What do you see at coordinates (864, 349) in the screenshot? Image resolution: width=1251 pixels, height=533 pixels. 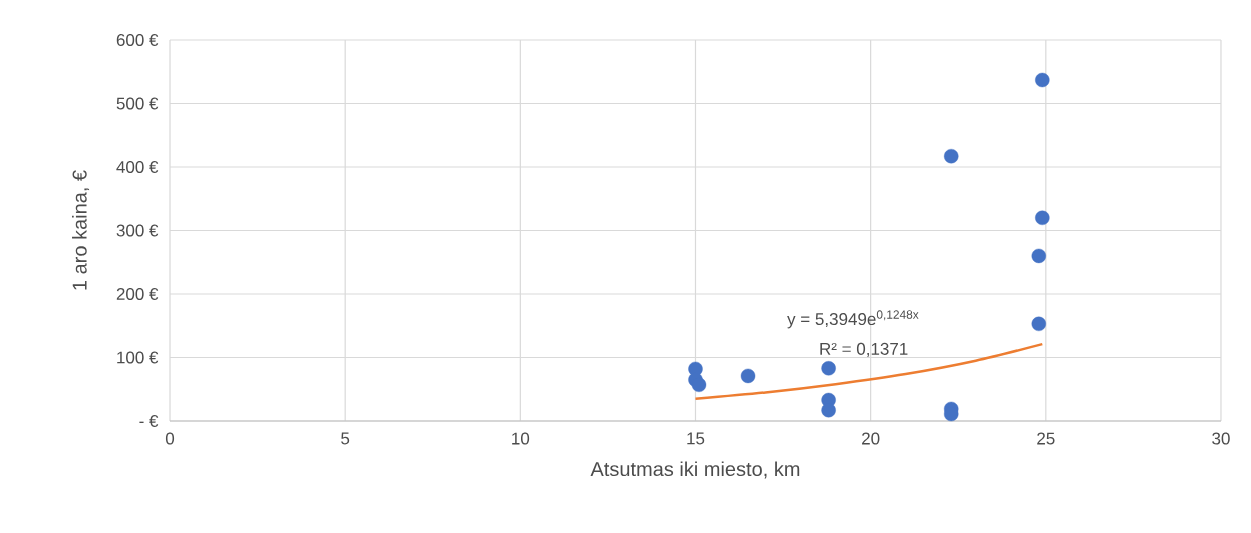 I see `annotation: R² = 0,1371` at bounding box center [864, 349].